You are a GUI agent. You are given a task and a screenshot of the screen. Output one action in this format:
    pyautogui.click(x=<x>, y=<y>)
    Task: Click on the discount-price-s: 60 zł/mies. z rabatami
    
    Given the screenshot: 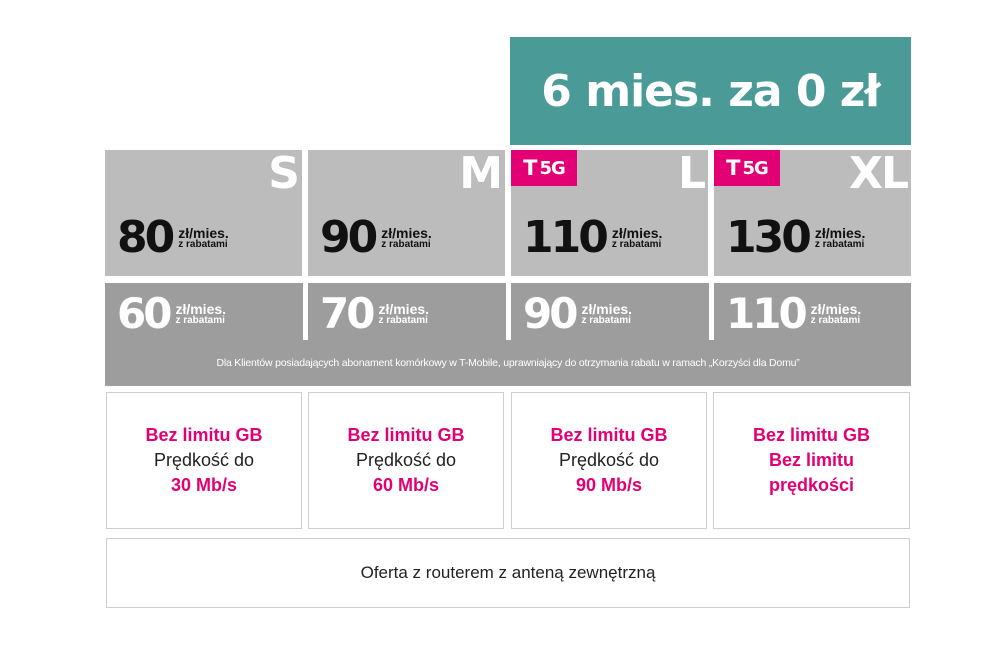 What is the action you would take?
    pyautogui.click(x=171, y=314)
    